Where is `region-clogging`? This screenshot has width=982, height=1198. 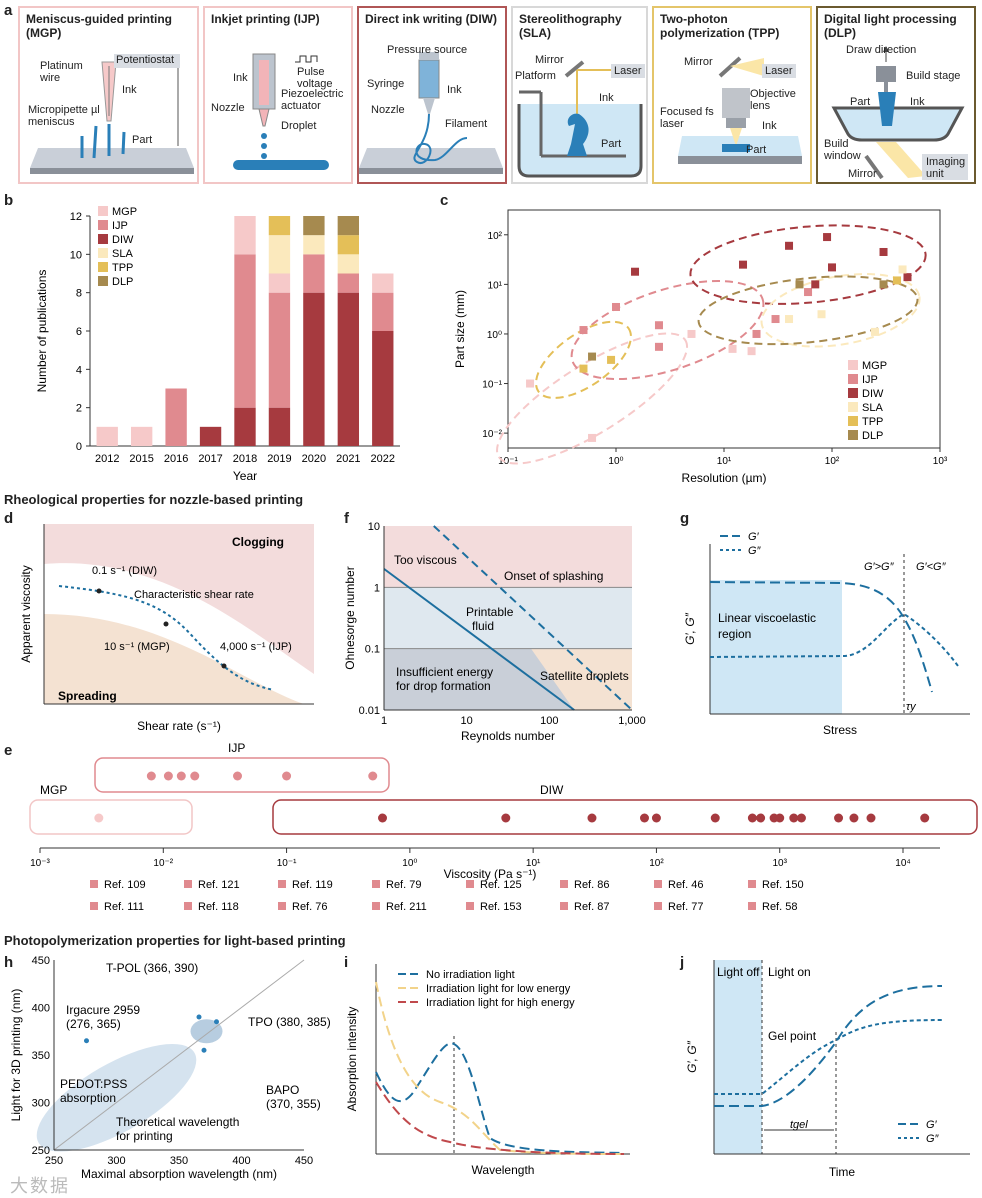 region-clogging is located at coordinates (179, 599).